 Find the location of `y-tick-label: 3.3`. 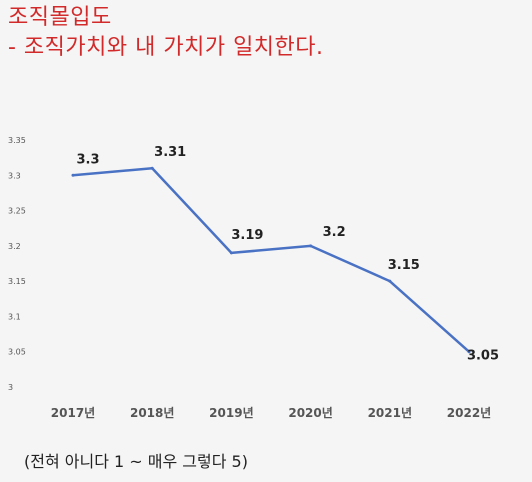

y-tick-label: 3.3 is located at coordinates (14, 175).